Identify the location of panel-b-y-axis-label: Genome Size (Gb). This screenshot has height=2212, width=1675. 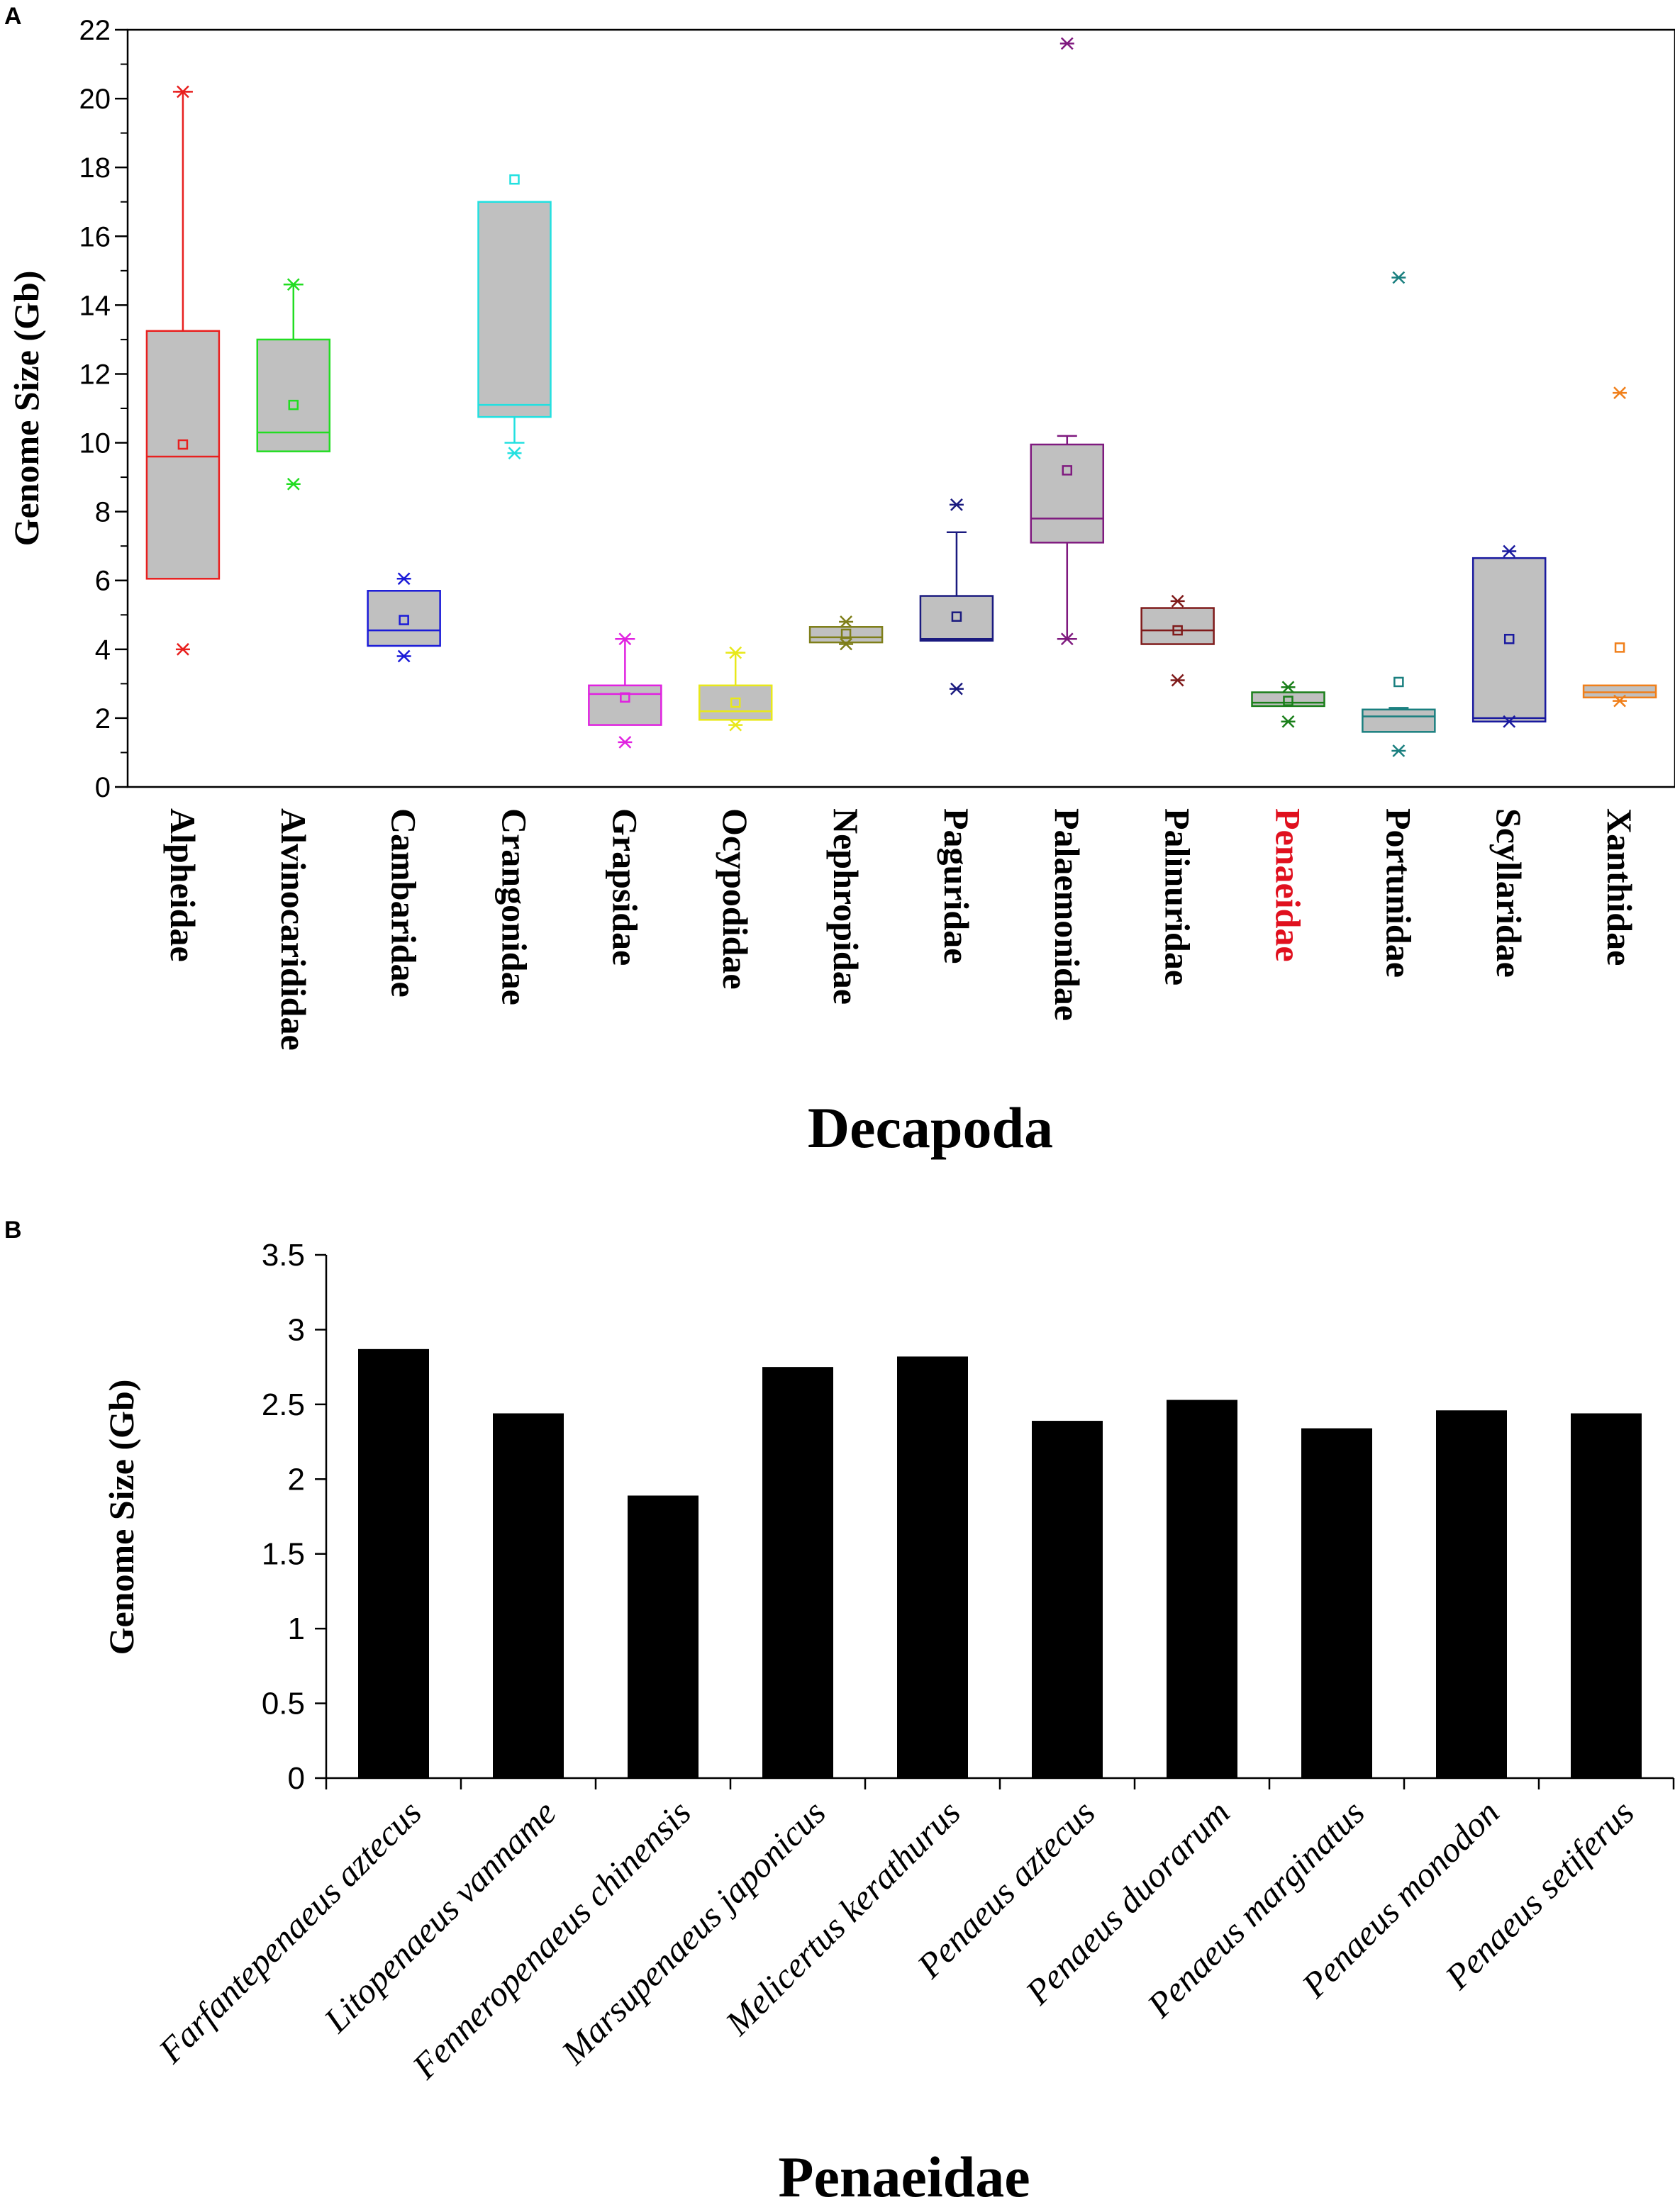
(121, 1518).